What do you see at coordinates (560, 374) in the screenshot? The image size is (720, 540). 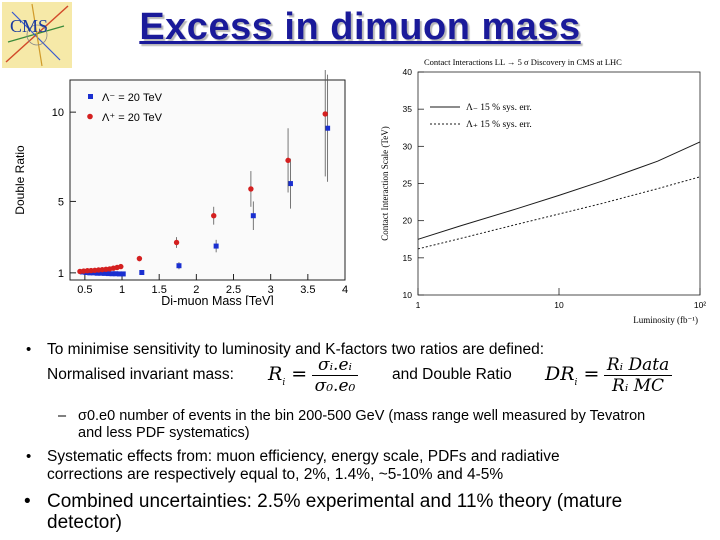 I see `formula-dr-lhs: DR` at bounding box center [560, 374].